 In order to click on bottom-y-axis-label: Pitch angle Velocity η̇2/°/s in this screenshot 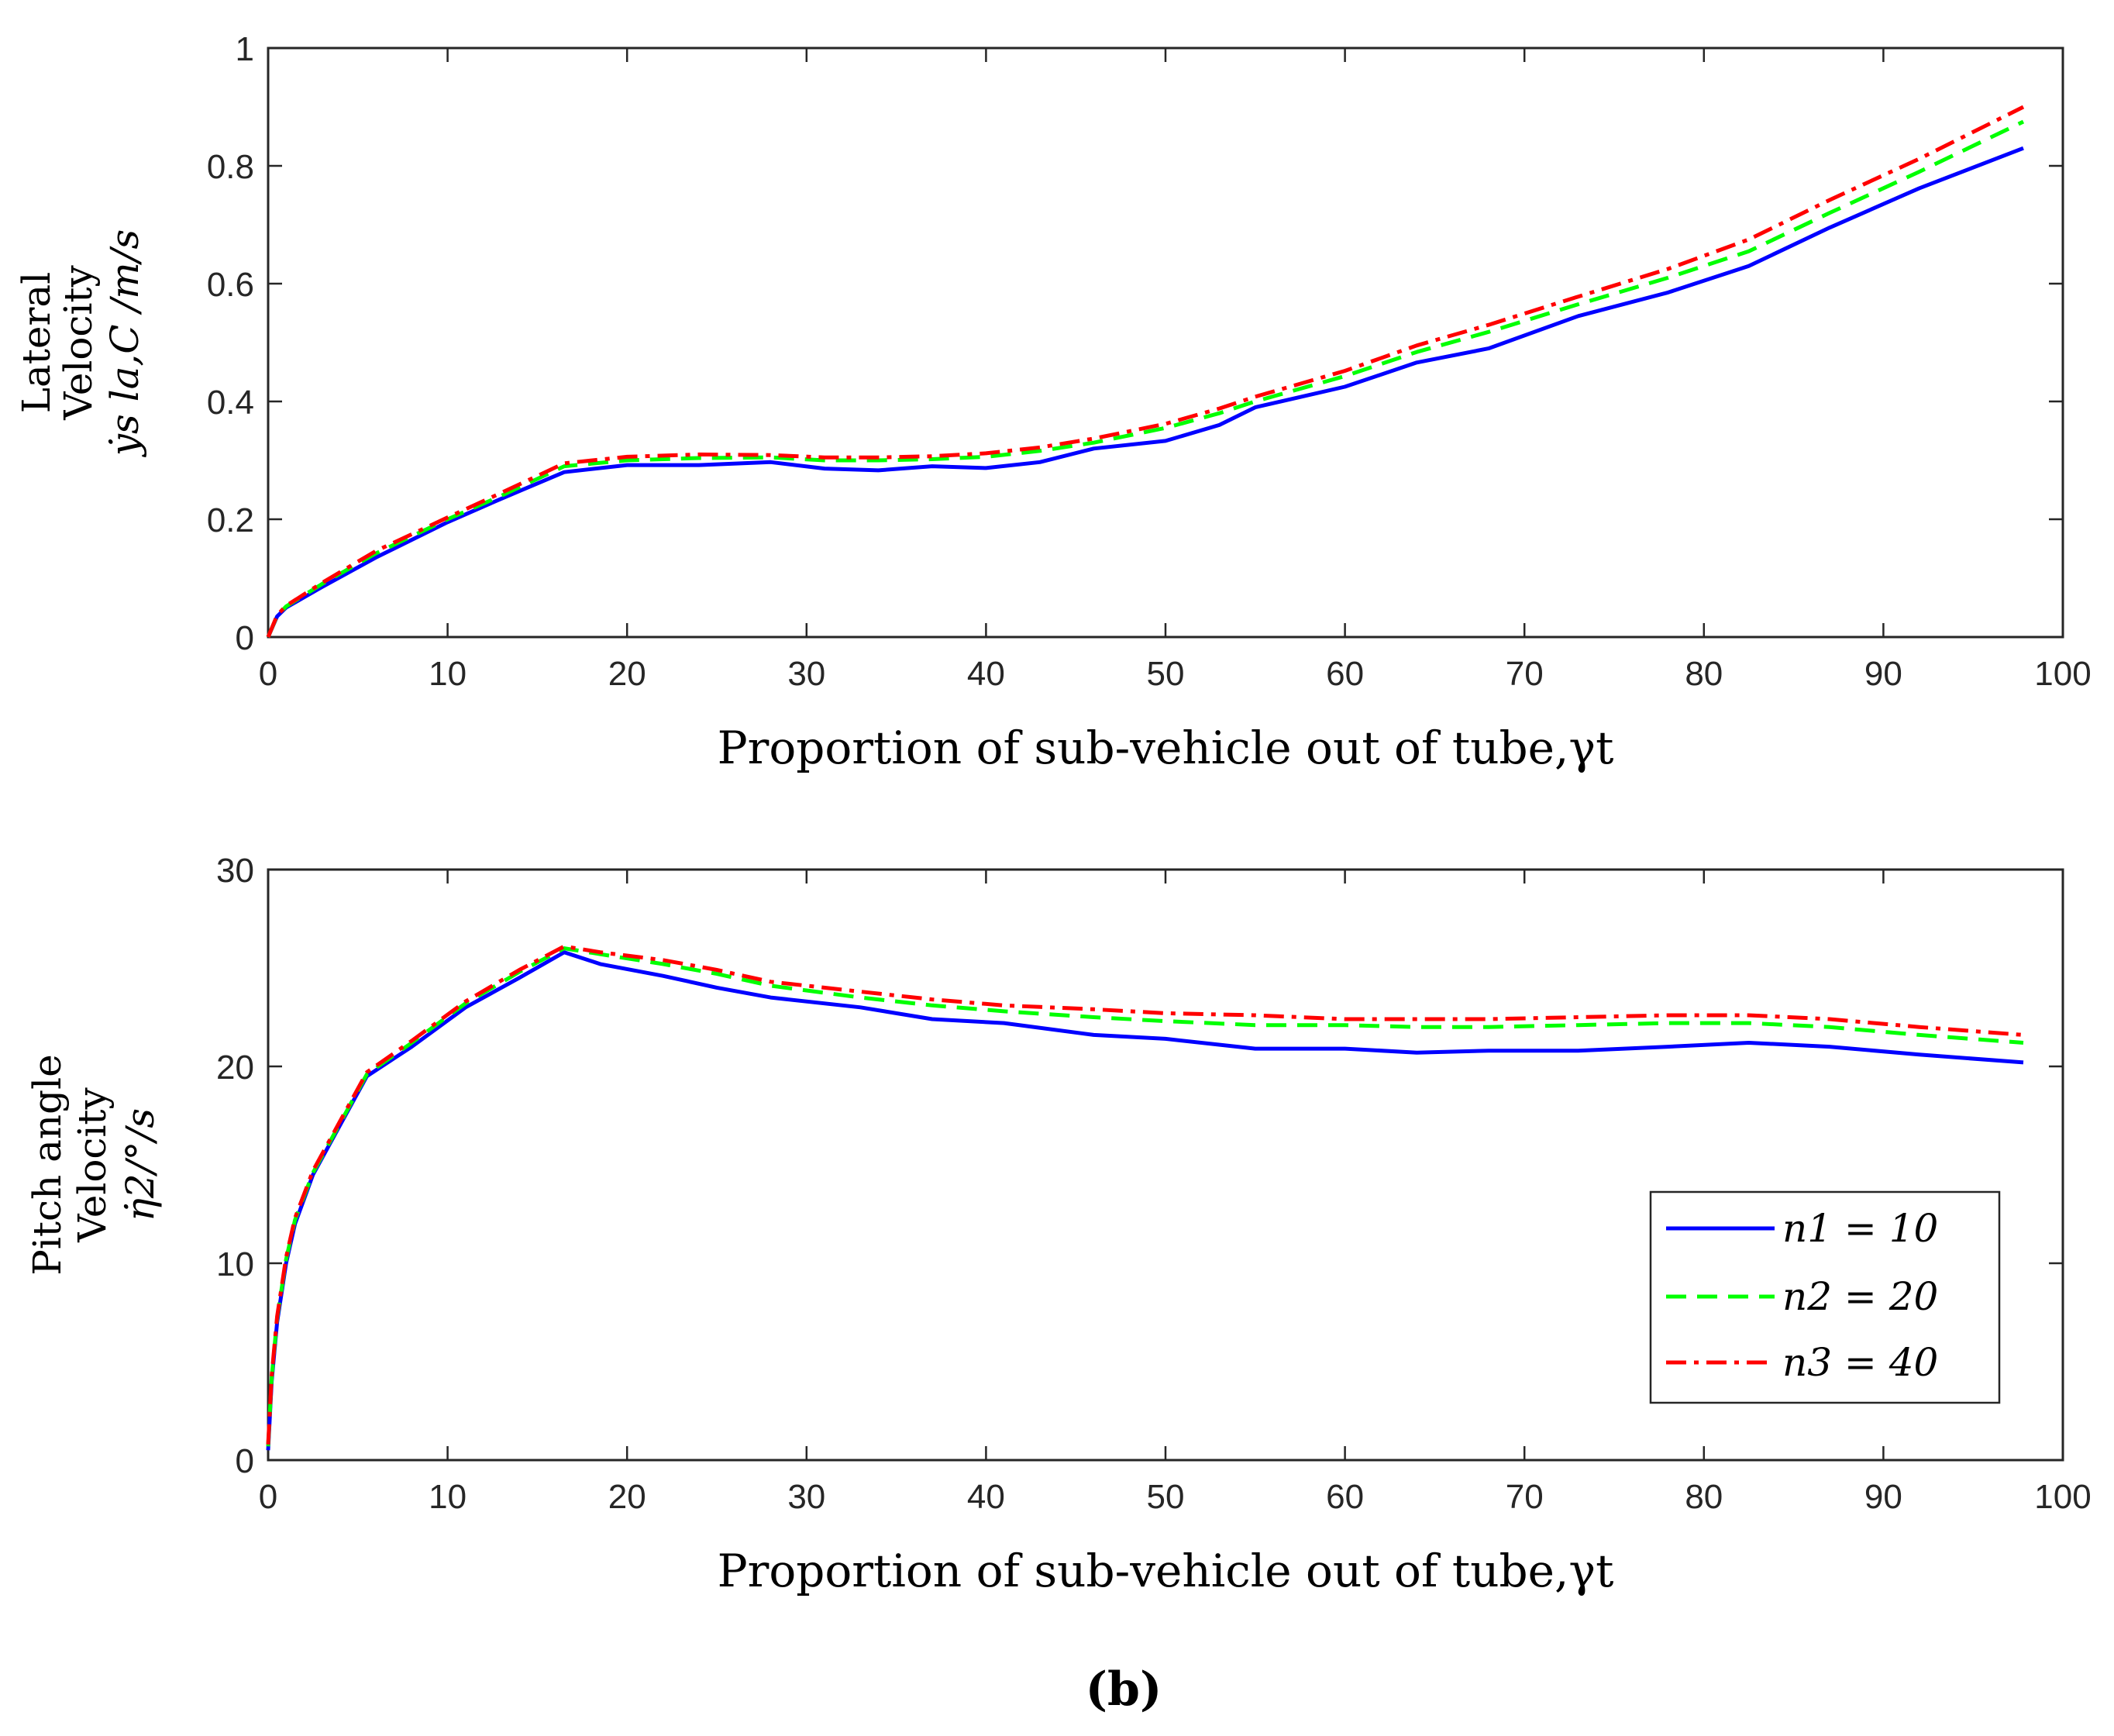, I will do `click(94, 1164)`.